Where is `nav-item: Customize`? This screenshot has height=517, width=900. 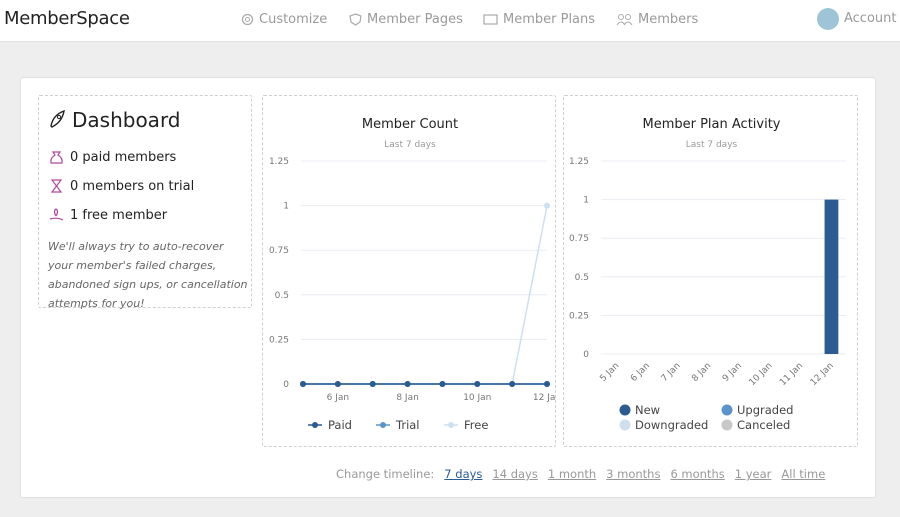
nav-item: Customize is located at coordinates (284, 19).